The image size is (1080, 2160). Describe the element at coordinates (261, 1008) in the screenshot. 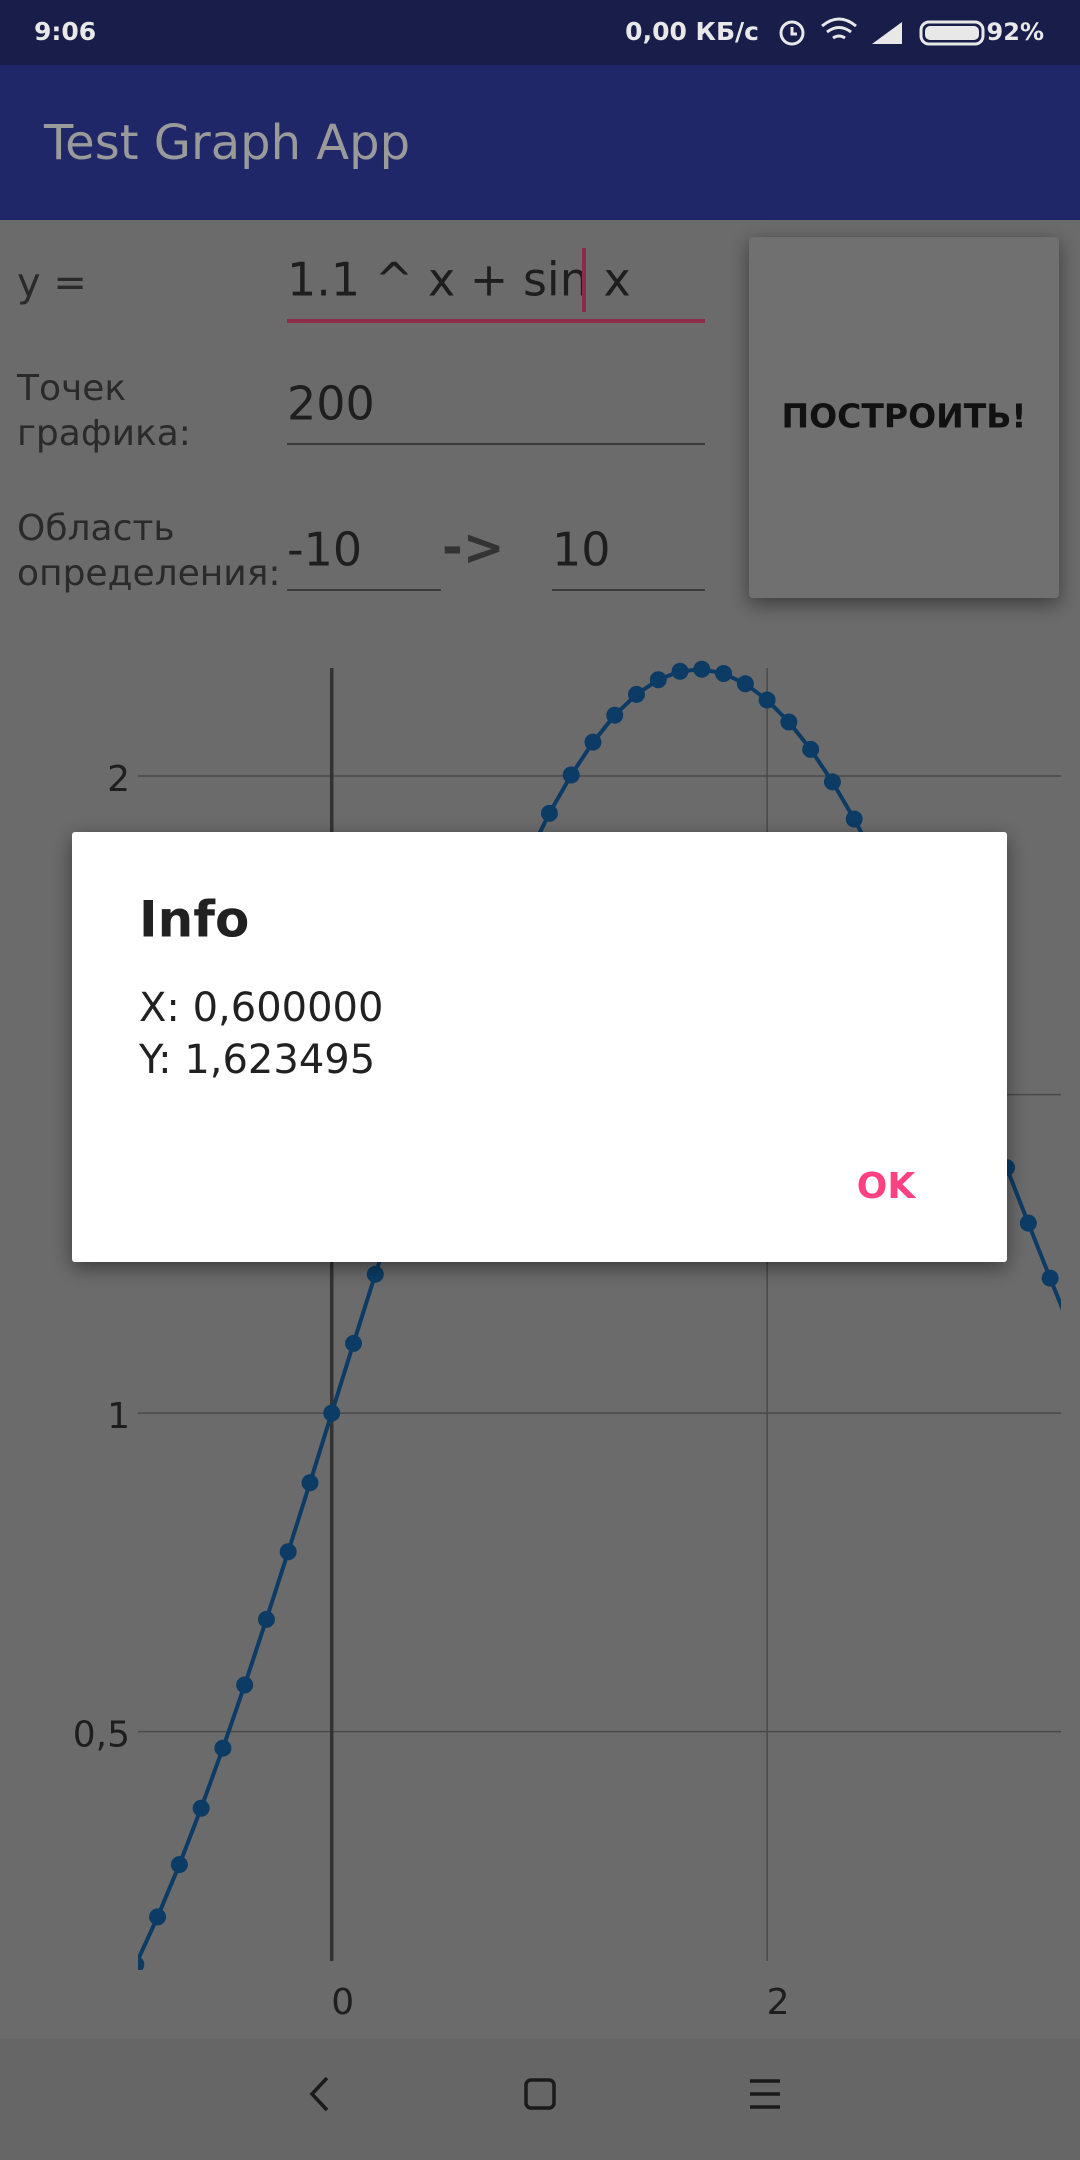

I see `dialog-text: X: 0,600000` at that location.